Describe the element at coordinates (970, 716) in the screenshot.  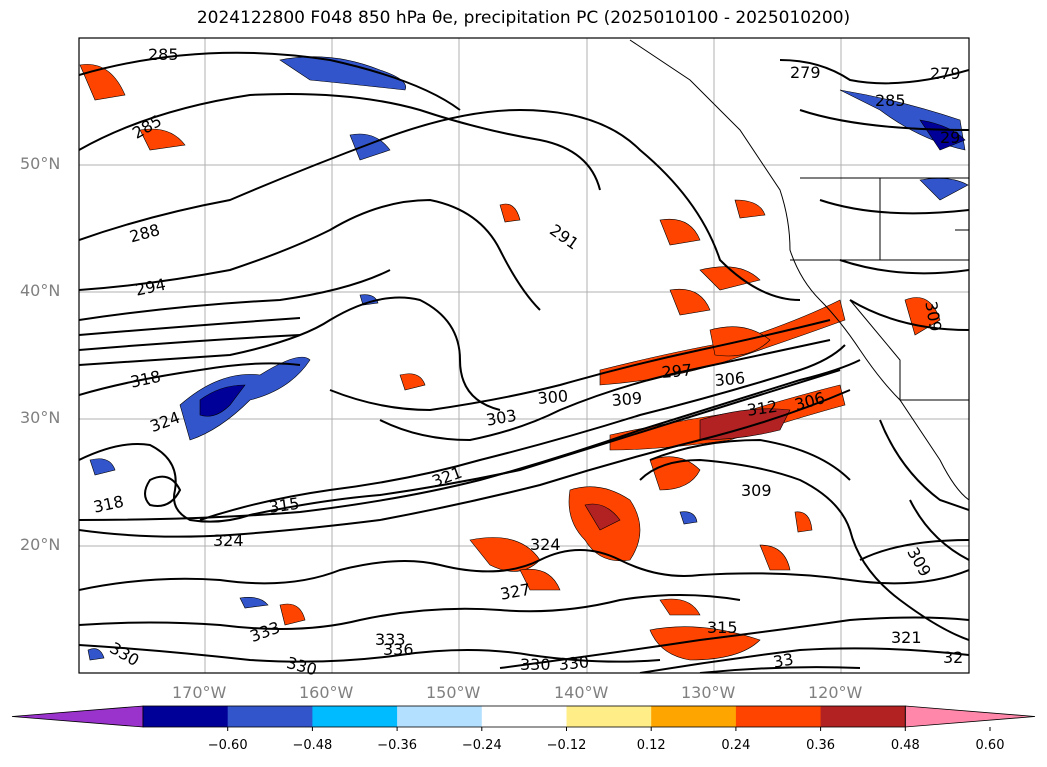
I see `colorbar-extend-high` at that location.